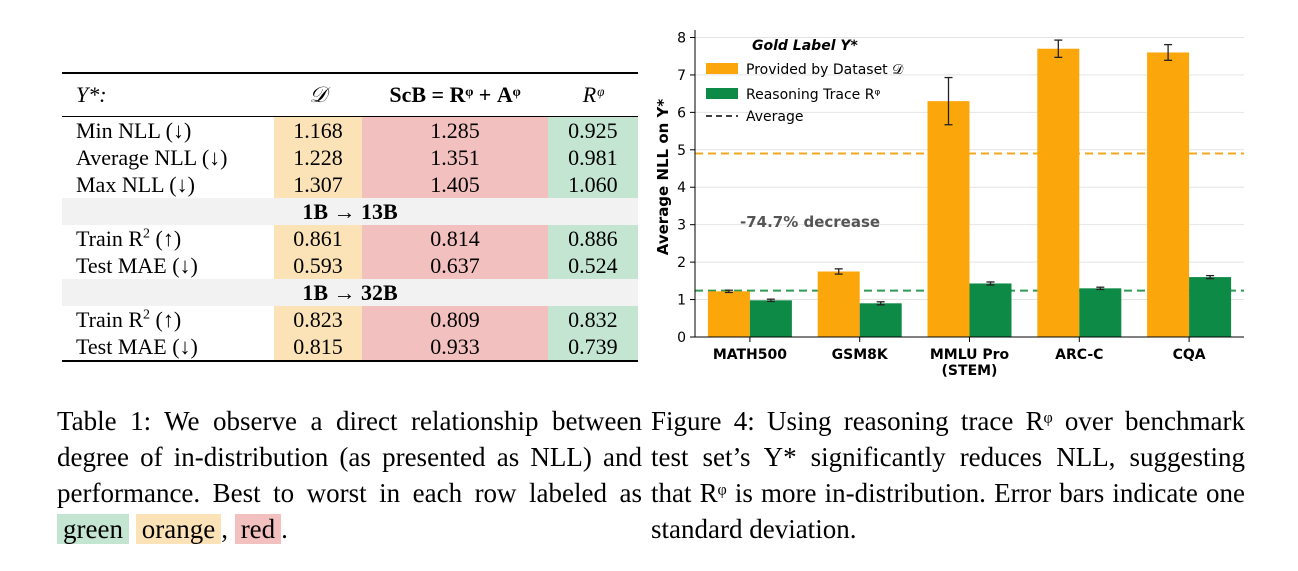 The image size is (1298, 571). What do you see at coordinates (970, 371) in the screenshot?
I see `x-tick-sublabel: (STEM)` at bounding box center [970, 371].